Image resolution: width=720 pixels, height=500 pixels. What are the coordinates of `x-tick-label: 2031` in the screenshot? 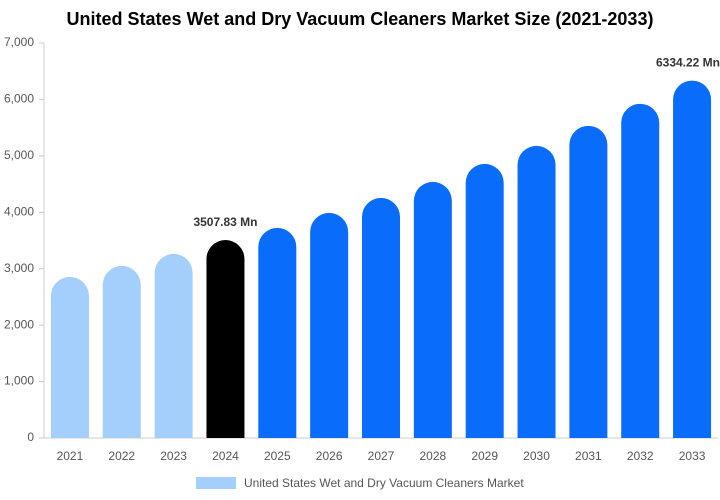 It's located at (588, 456).